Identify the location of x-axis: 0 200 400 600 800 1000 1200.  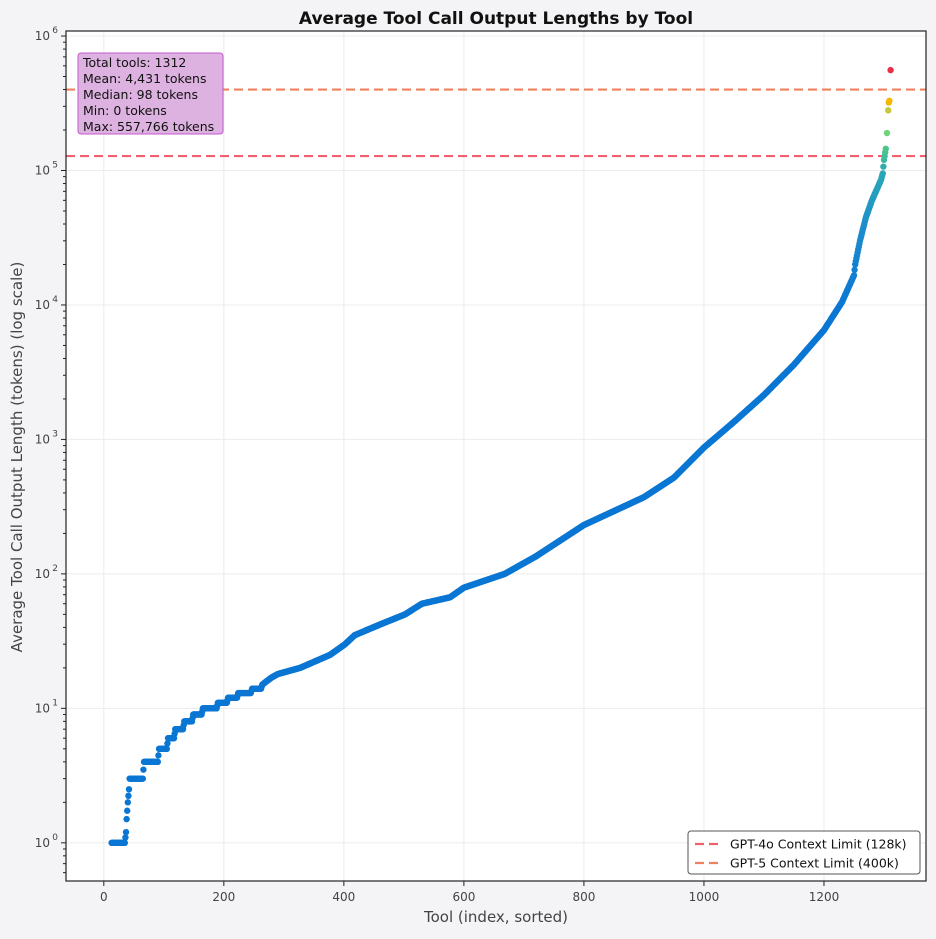
(469, 892).